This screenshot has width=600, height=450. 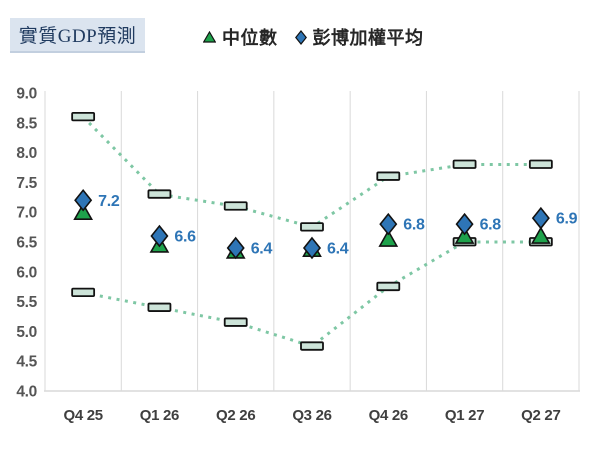 What do you see at coordinates (26, 123) in the screenshot?
I see `y-tick-label: 8.5` at bounding box center [26, 123].